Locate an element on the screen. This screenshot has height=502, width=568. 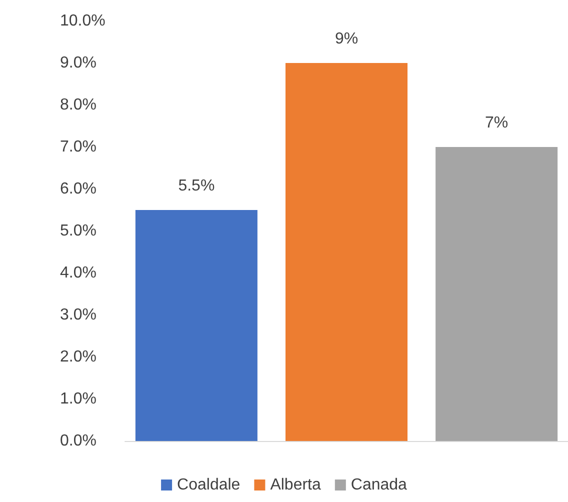
y-tick-label: 9.0% is located at coordinates (78, 63).